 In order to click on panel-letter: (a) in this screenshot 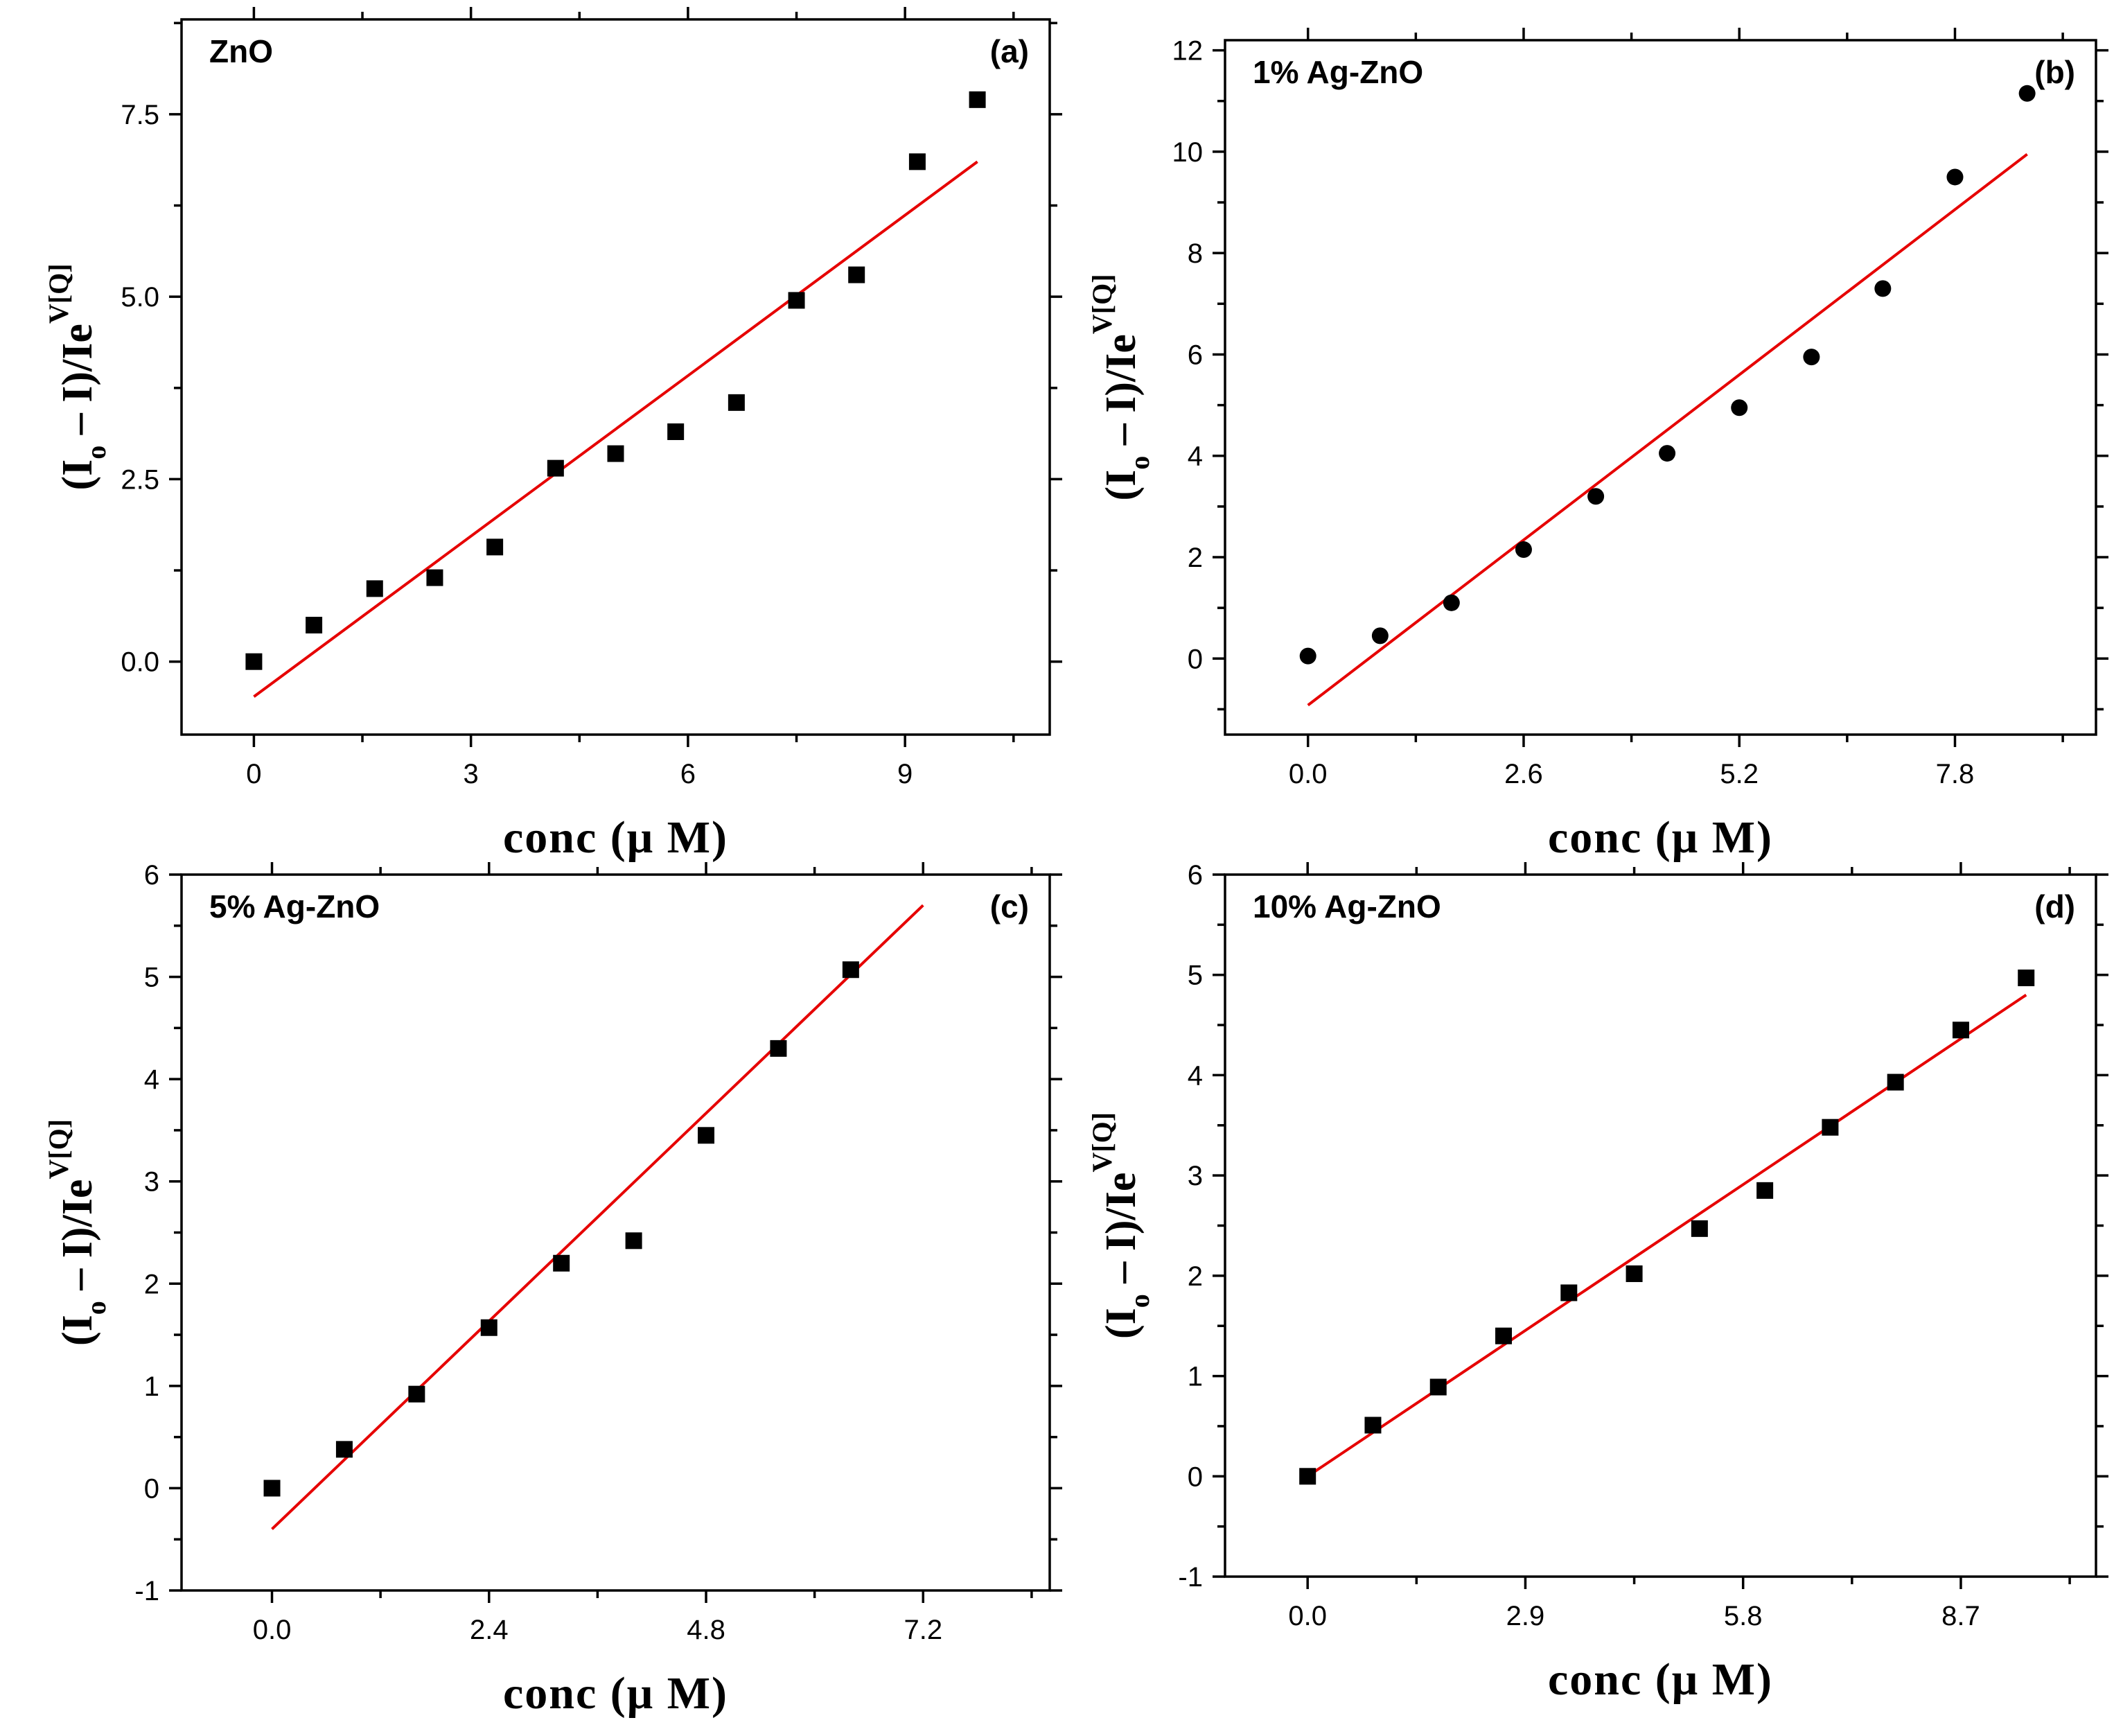, I will do `click(1010, 51)`.